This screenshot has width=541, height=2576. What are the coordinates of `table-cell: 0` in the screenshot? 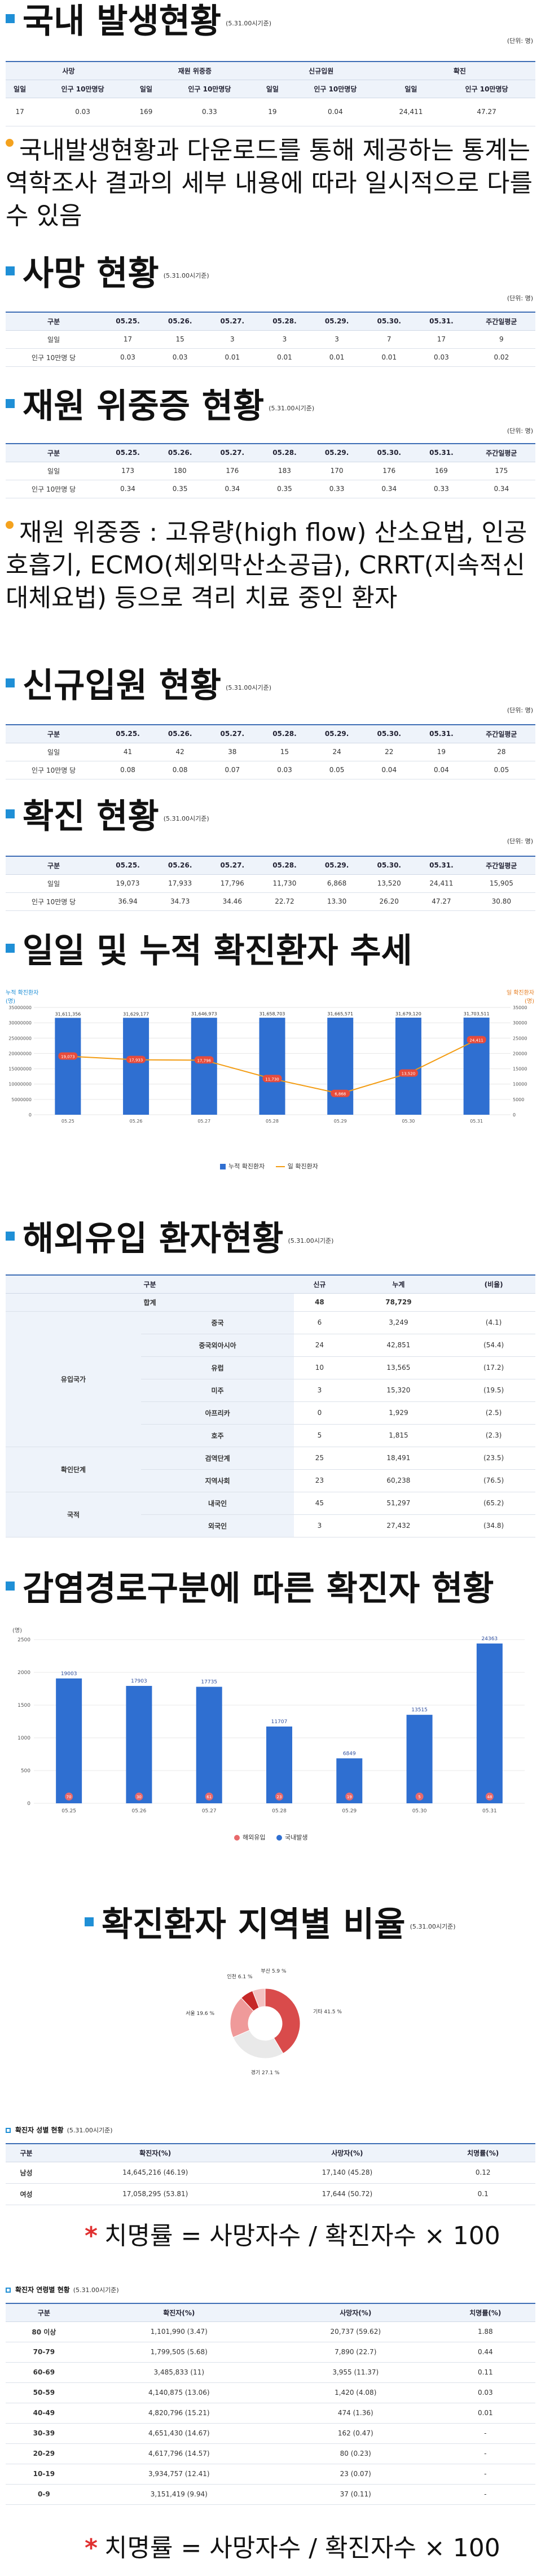 It's located at (319, 1413).